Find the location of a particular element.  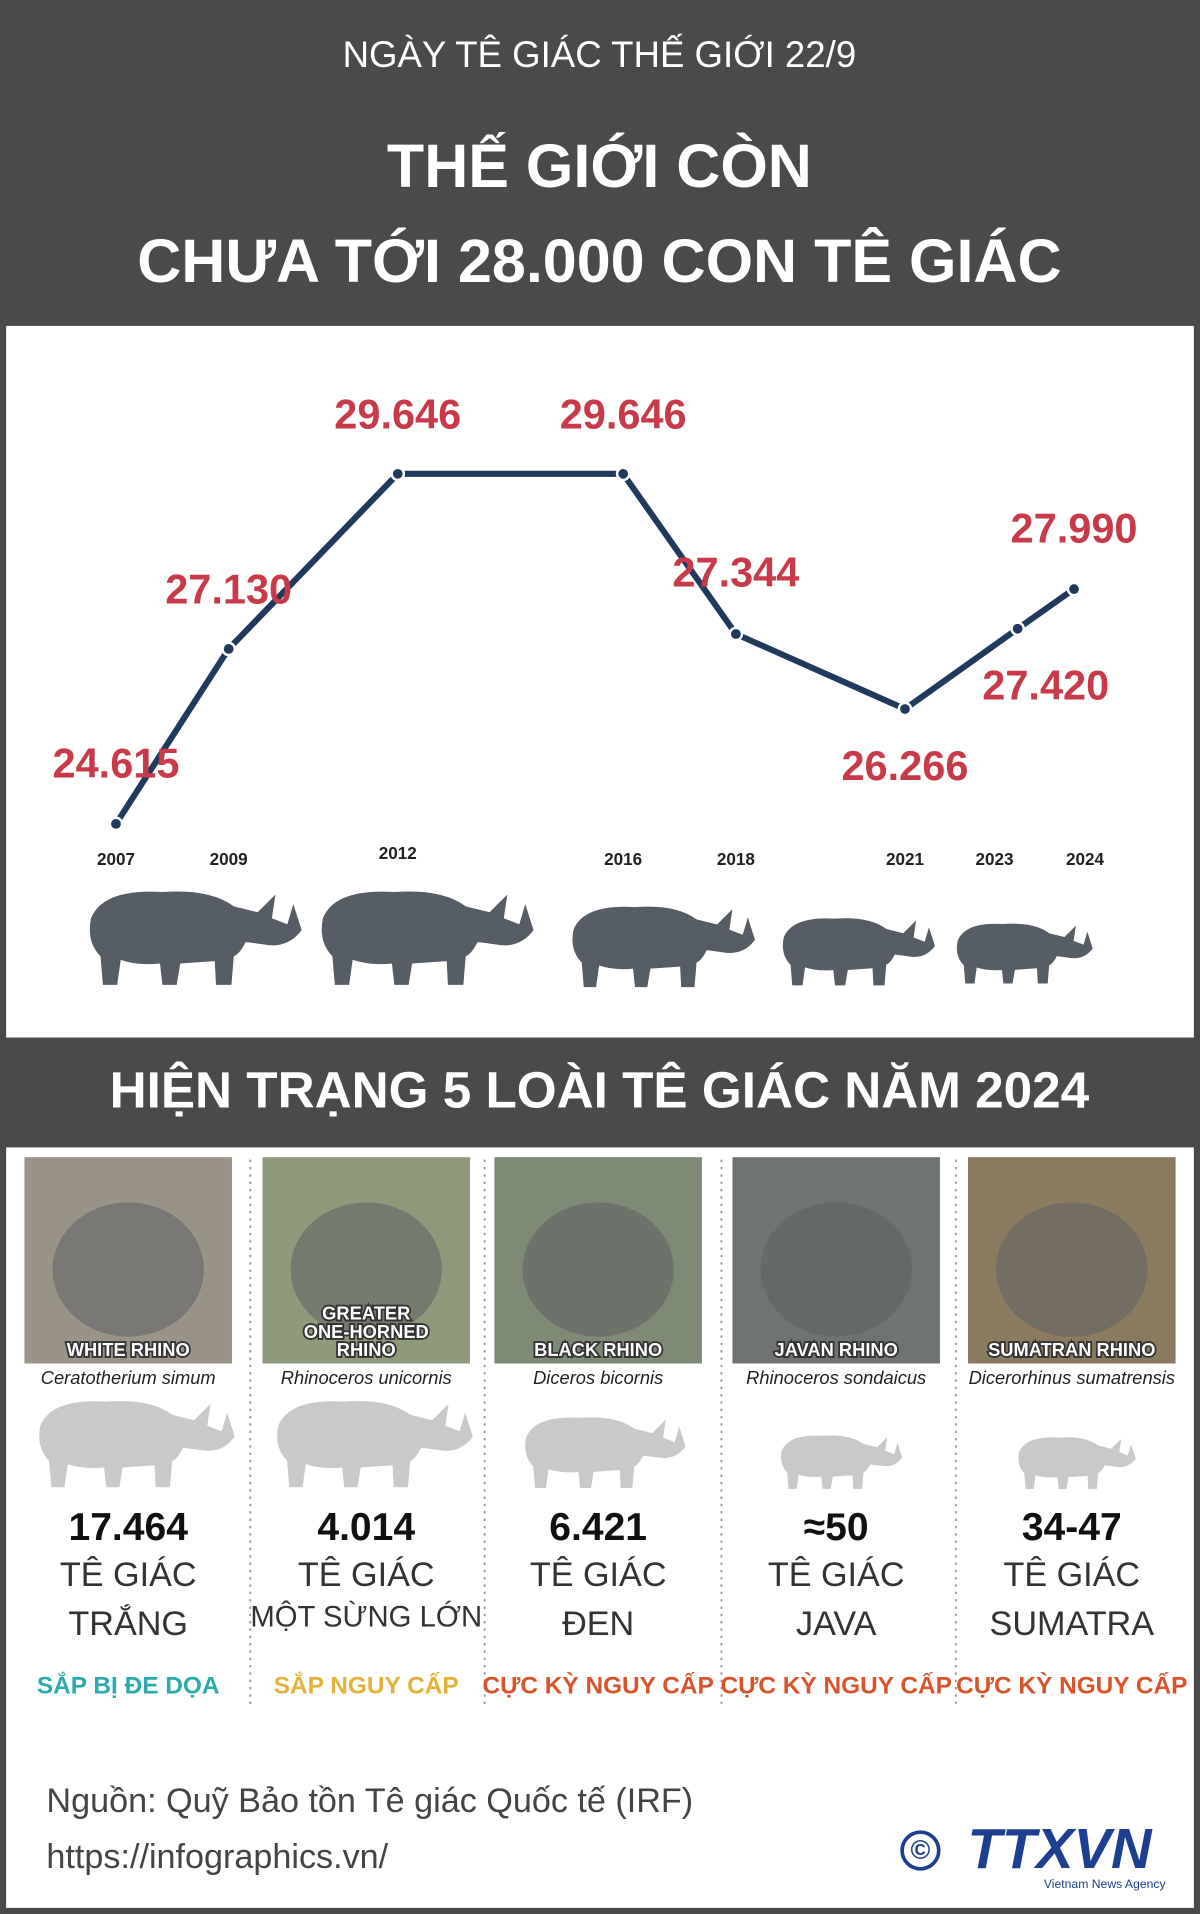

x-tick-label: 2012 is located at coordinates (398, 853).